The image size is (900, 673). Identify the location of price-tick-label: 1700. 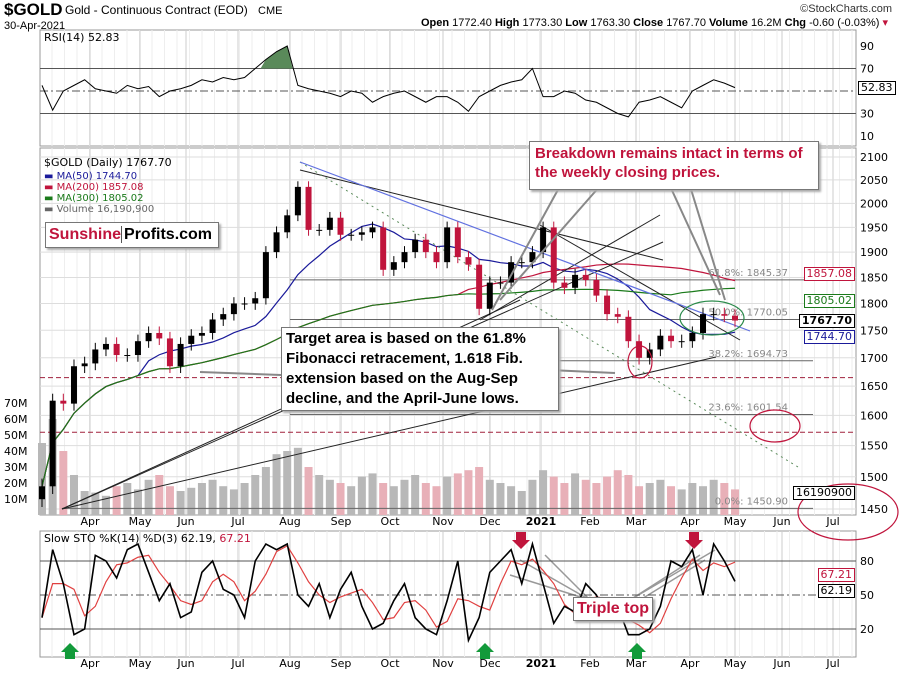
(874, 358).